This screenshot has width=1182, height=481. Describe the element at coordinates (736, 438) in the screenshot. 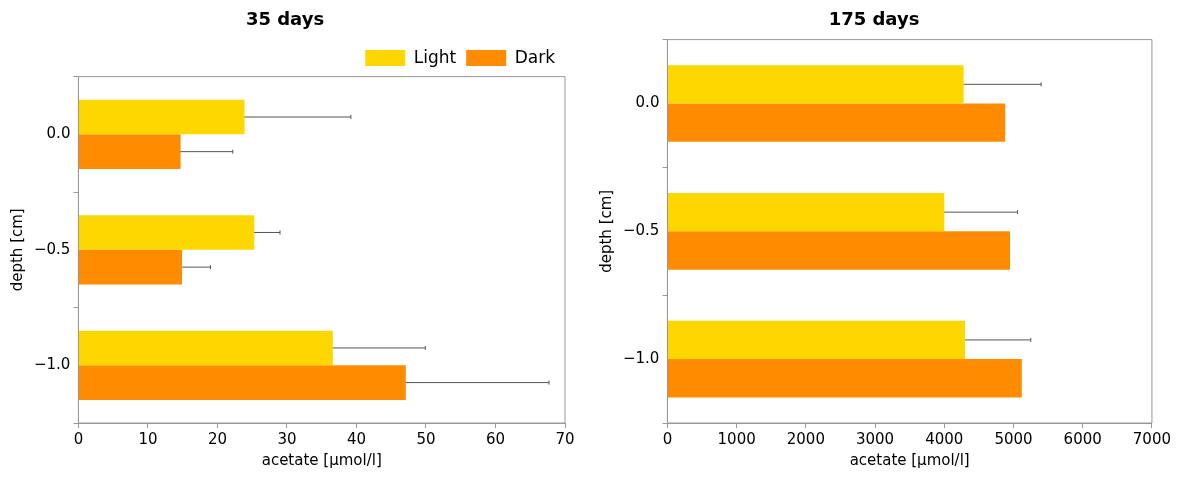

I see `x-tick-label: 1000` at that location.